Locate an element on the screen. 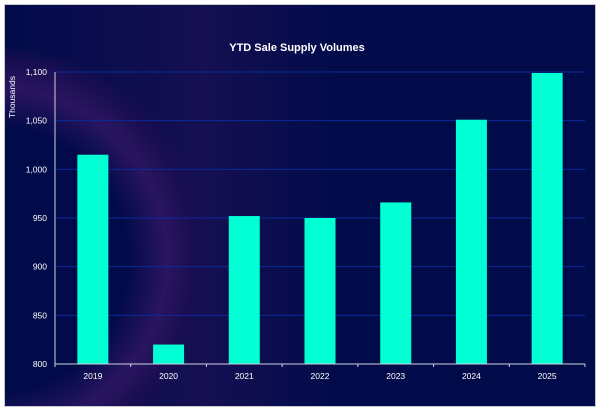 This screenshot has width=600, height=411. bar-2020 is located at coordinates (169, 354).